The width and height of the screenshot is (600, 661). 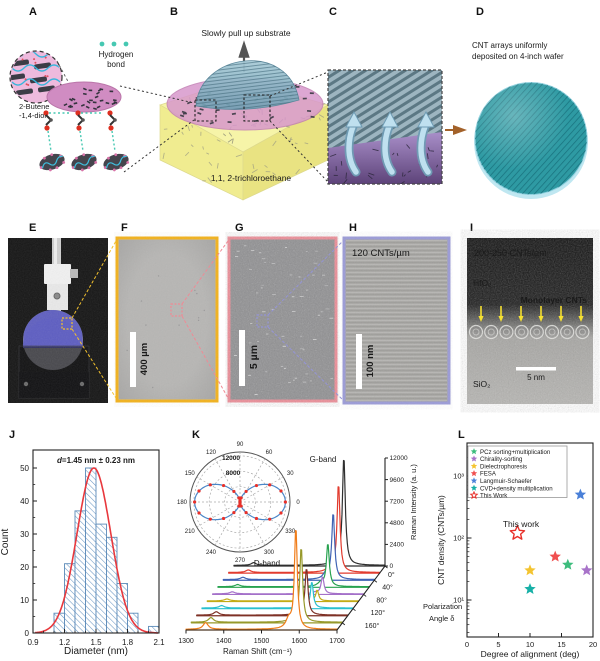 I want to click on polymer-wave, so click(x=36, y=68).